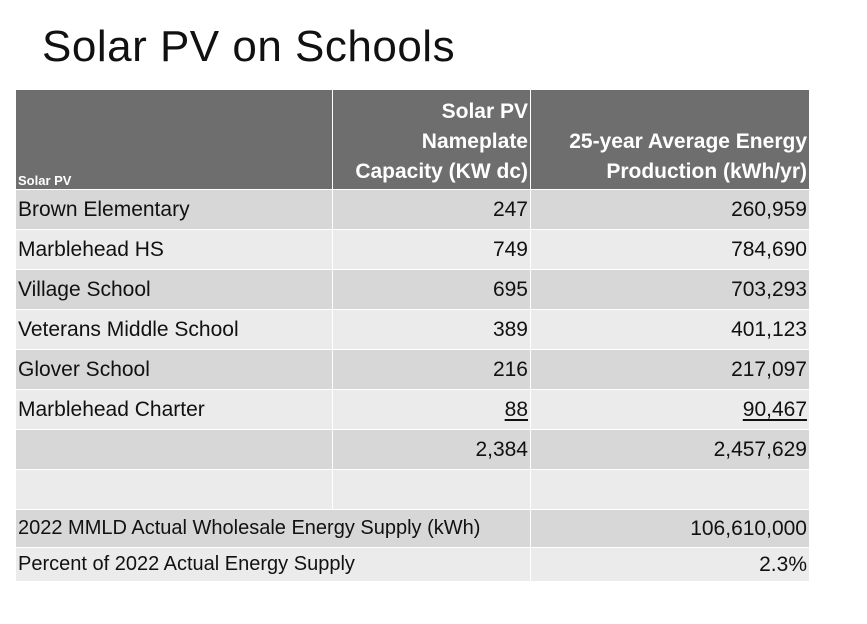 The image size is (867, 624). What do you see at coordinates (432, 209) in the screenshot?
I see `capacity-value: 247` at bounding box center [432, 209].